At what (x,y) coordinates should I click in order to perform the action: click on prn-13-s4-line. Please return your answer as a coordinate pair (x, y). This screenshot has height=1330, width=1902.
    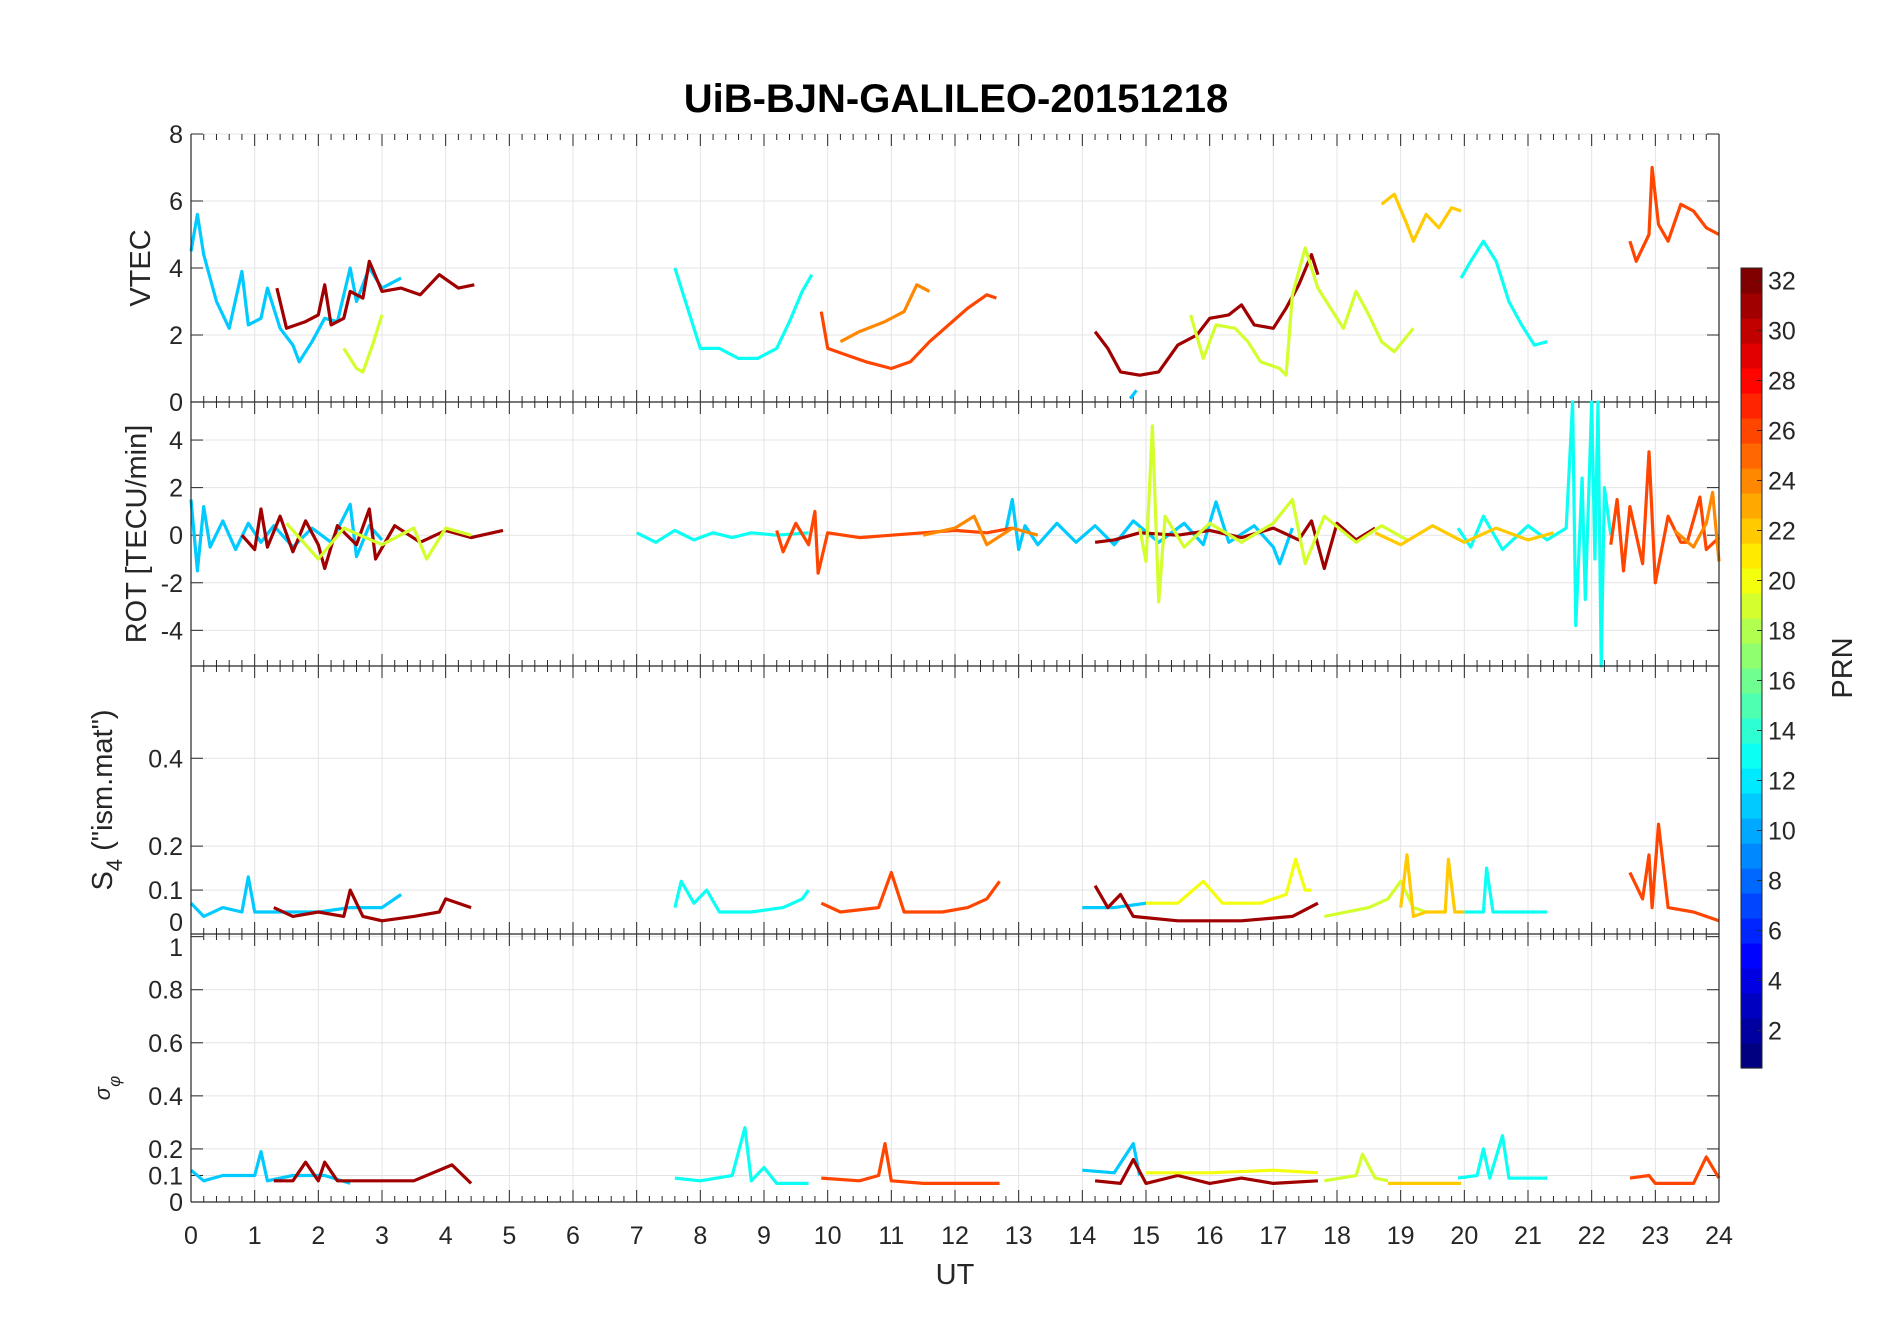
    Looking at the image, I should click on (1506, 890).